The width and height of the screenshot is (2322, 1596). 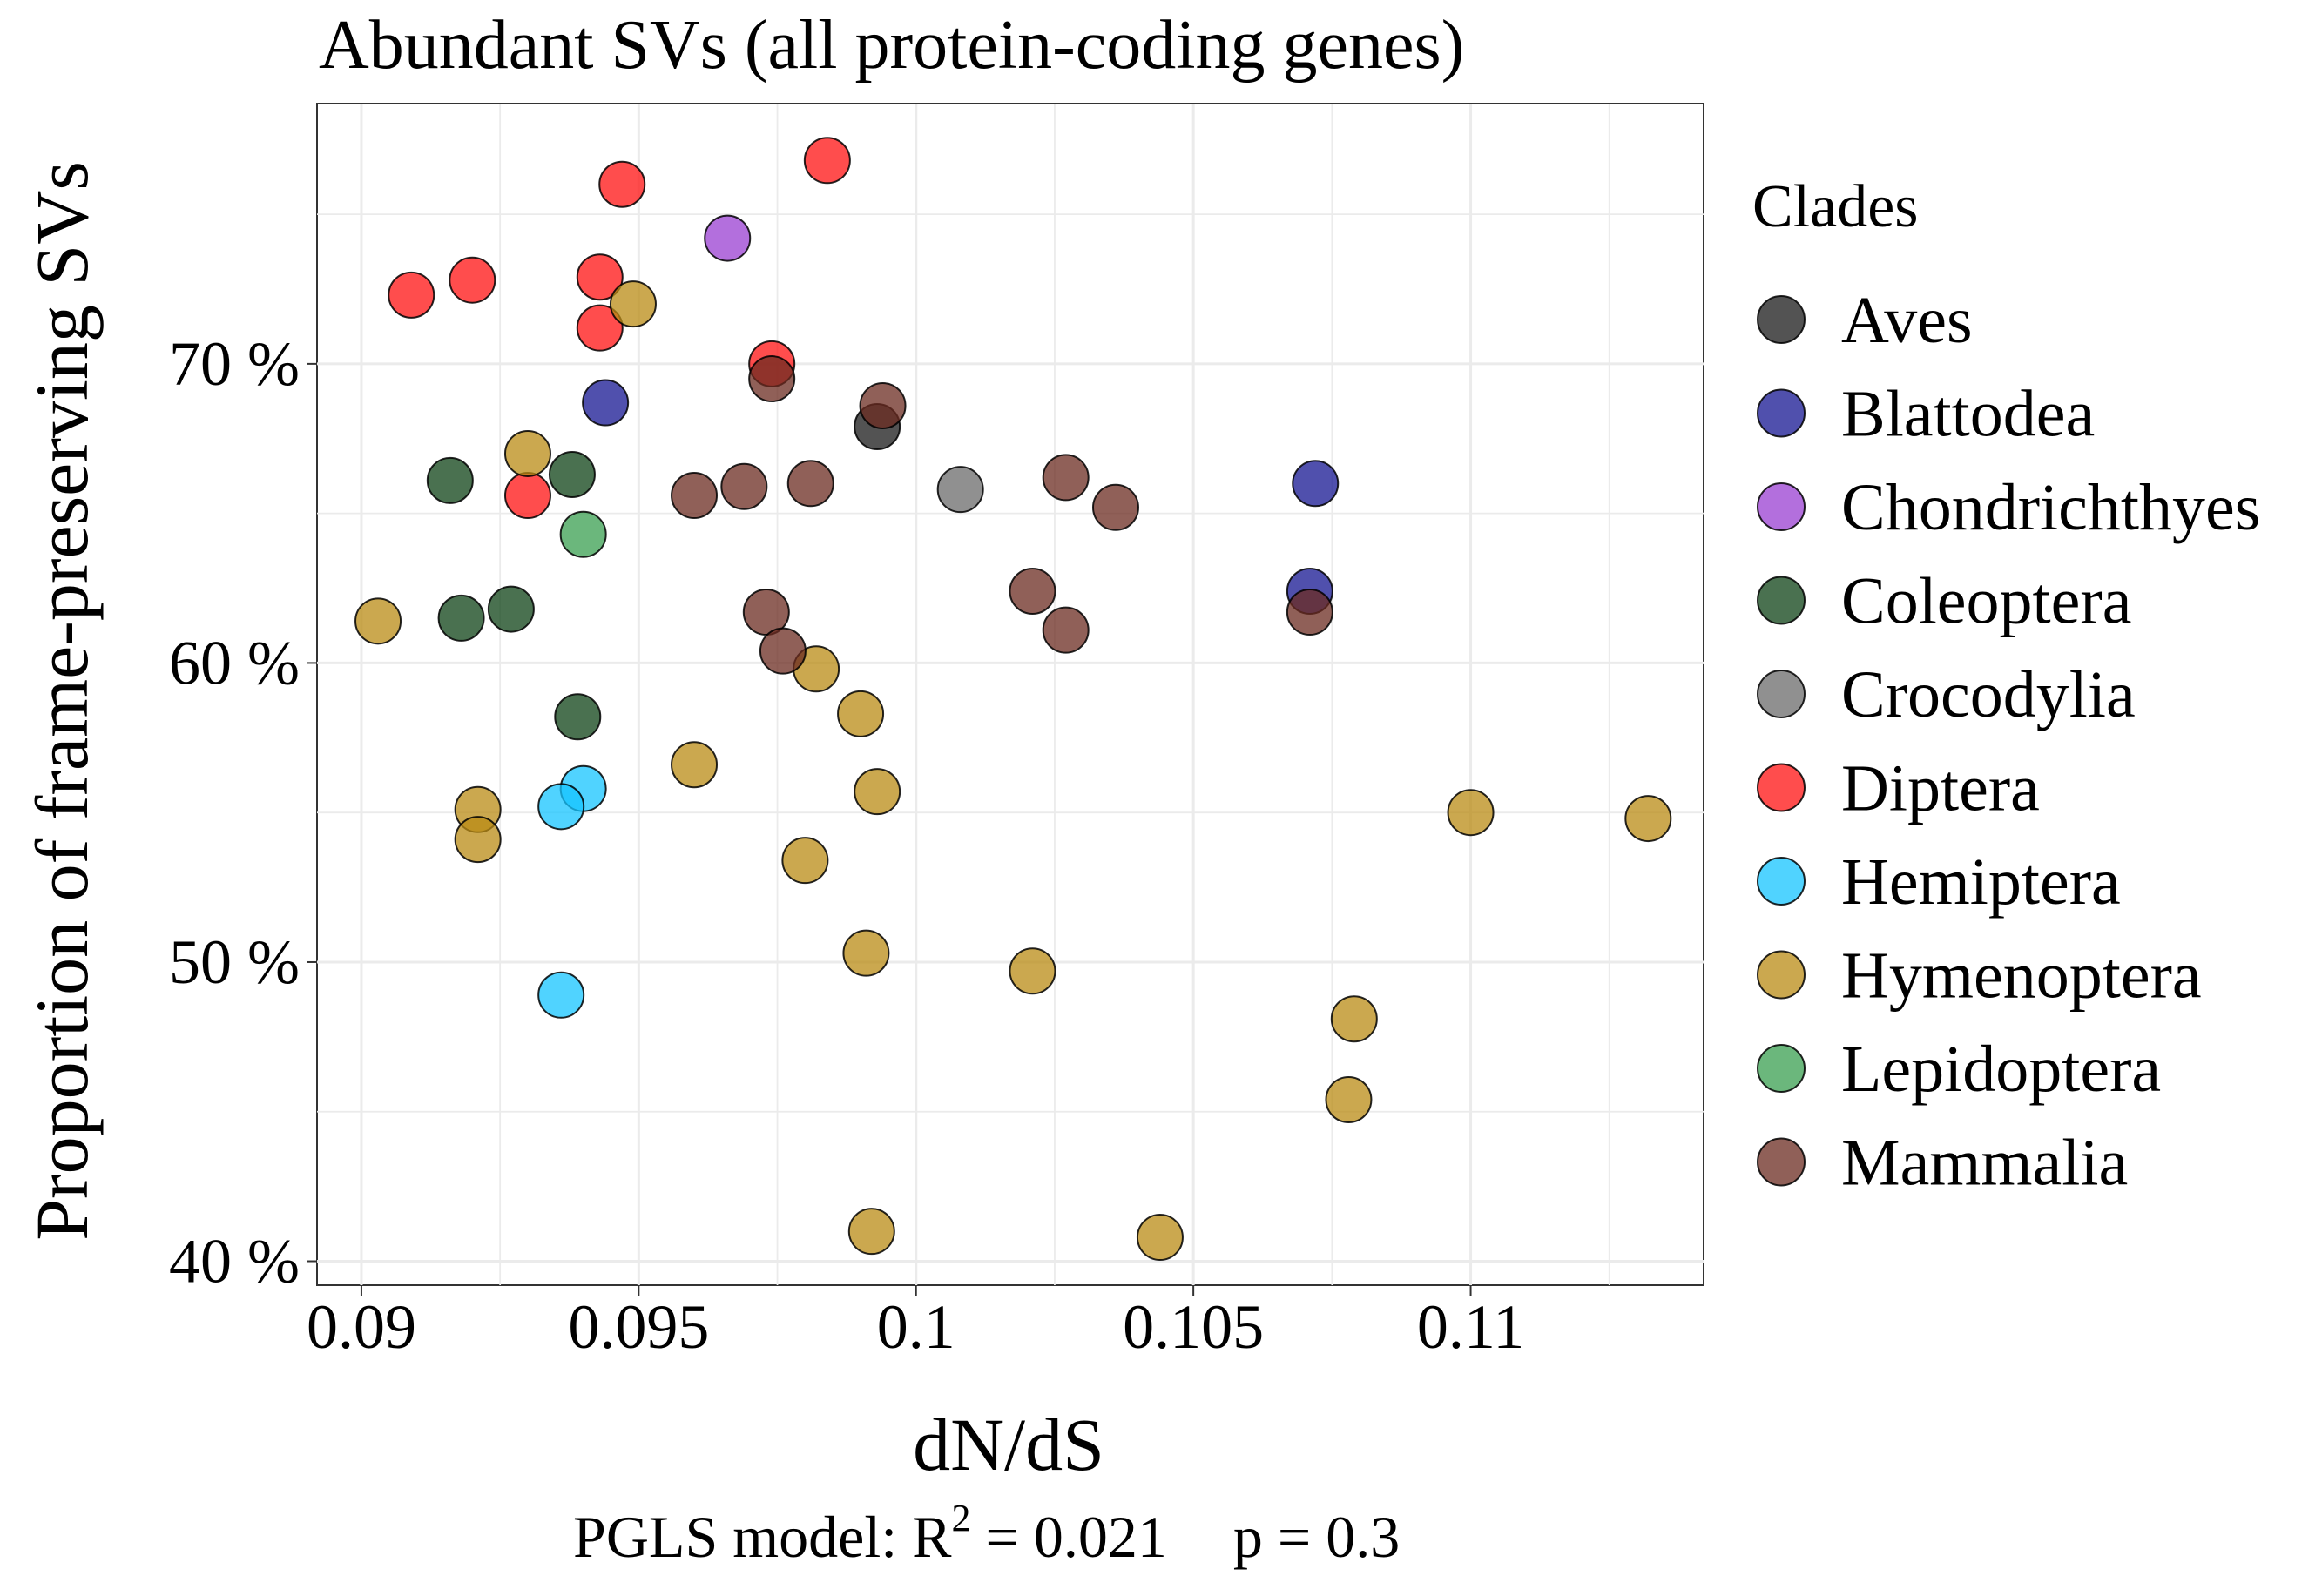 What do you see at coordinates (1193, 1327) in the screenshot?
I see `x-tick-label: 0.105` at bounding box center [1193, 1327].